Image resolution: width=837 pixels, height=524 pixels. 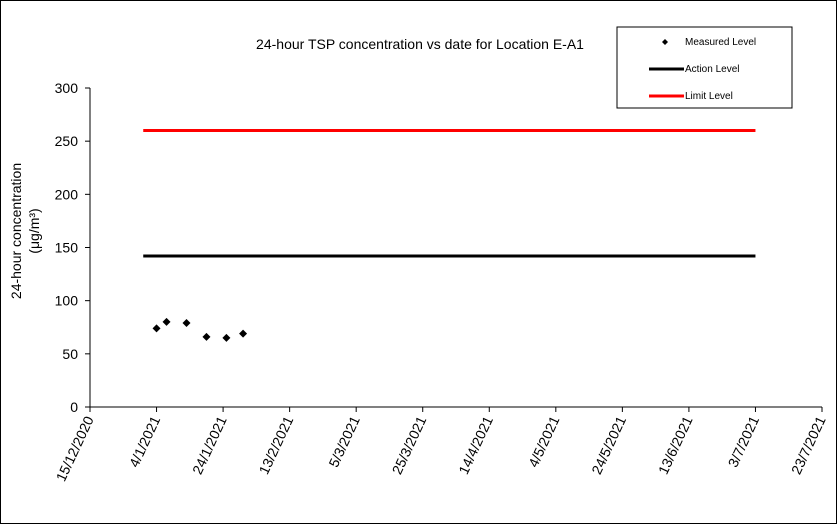 I want to click on legend-marker, so click(x=665, y=42).